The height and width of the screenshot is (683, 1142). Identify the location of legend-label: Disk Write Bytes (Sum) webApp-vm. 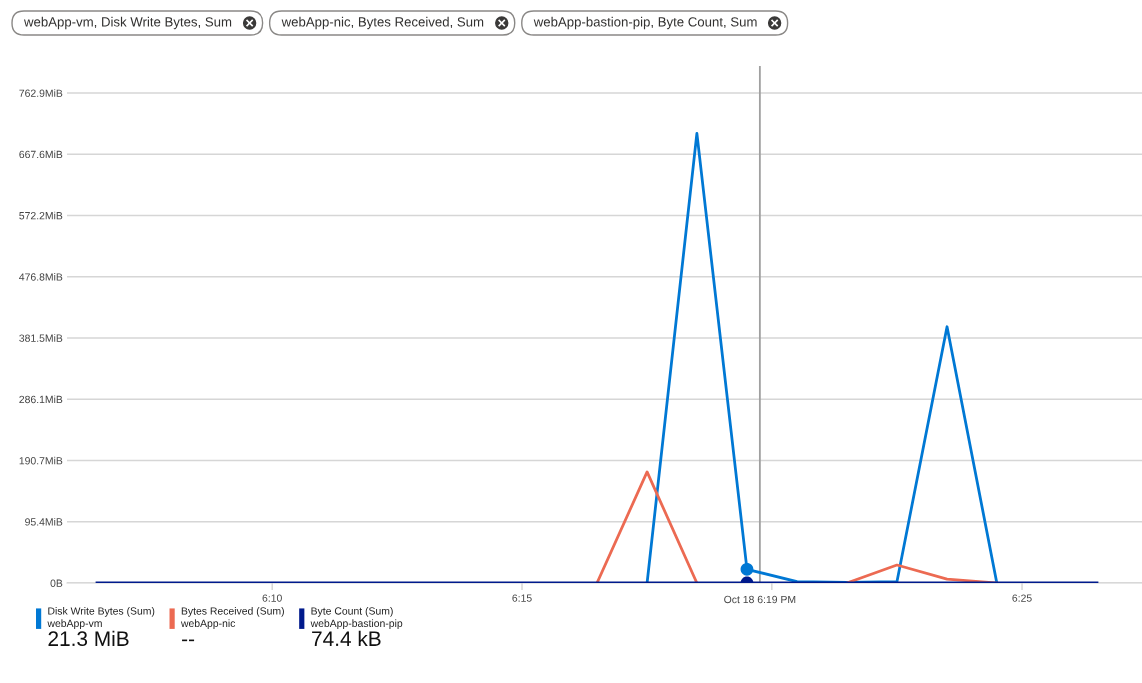
(101, 618).